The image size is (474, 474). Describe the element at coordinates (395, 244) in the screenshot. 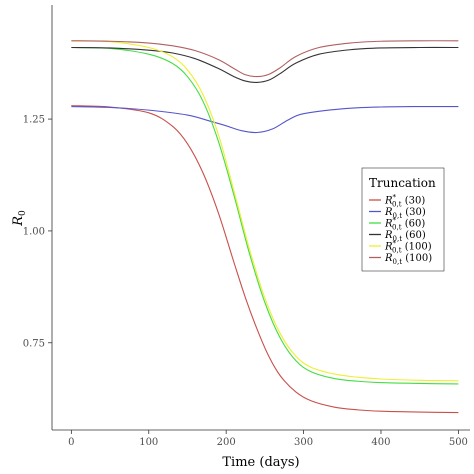

I see `legend-label-sup-4: *` at that location.